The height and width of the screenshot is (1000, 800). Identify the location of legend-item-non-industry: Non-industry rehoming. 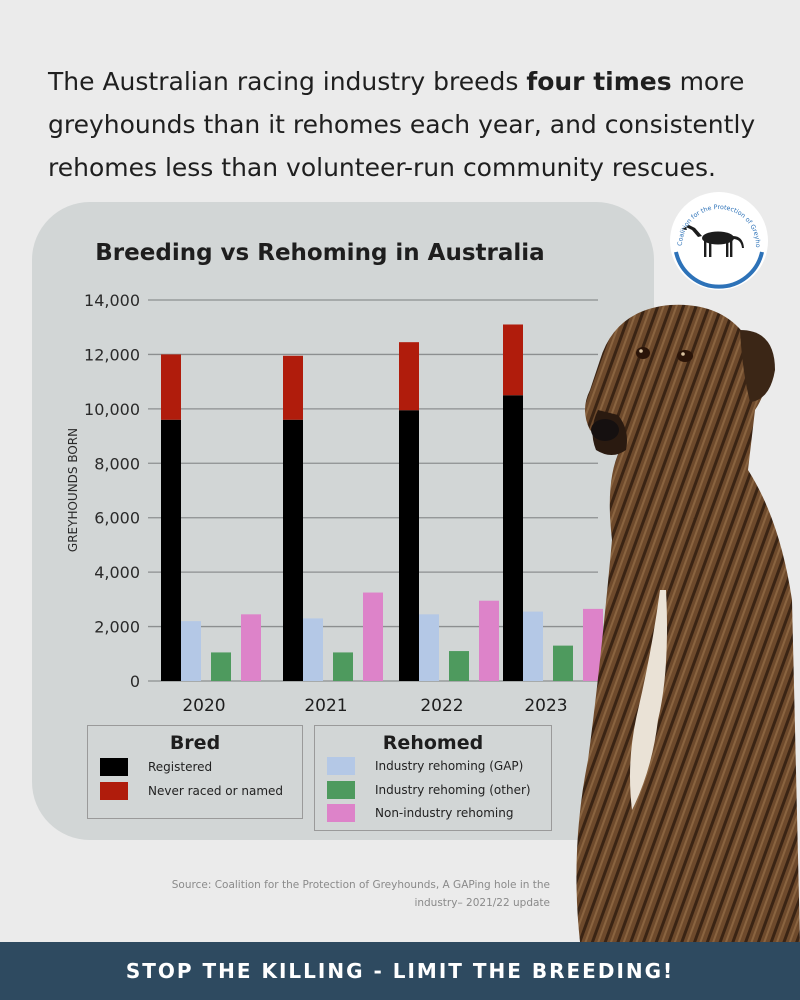
(420, 813).